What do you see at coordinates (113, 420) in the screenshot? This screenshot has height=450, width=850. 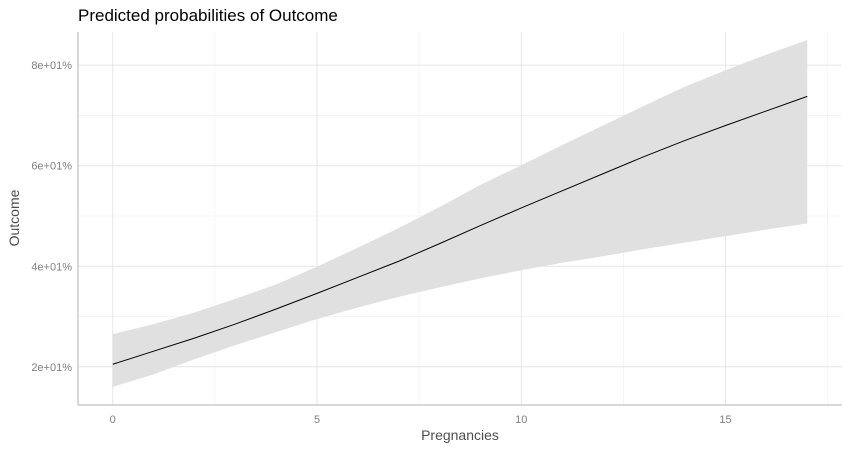 I see `x-tick-label: 0` at bounding box center [113, 420].